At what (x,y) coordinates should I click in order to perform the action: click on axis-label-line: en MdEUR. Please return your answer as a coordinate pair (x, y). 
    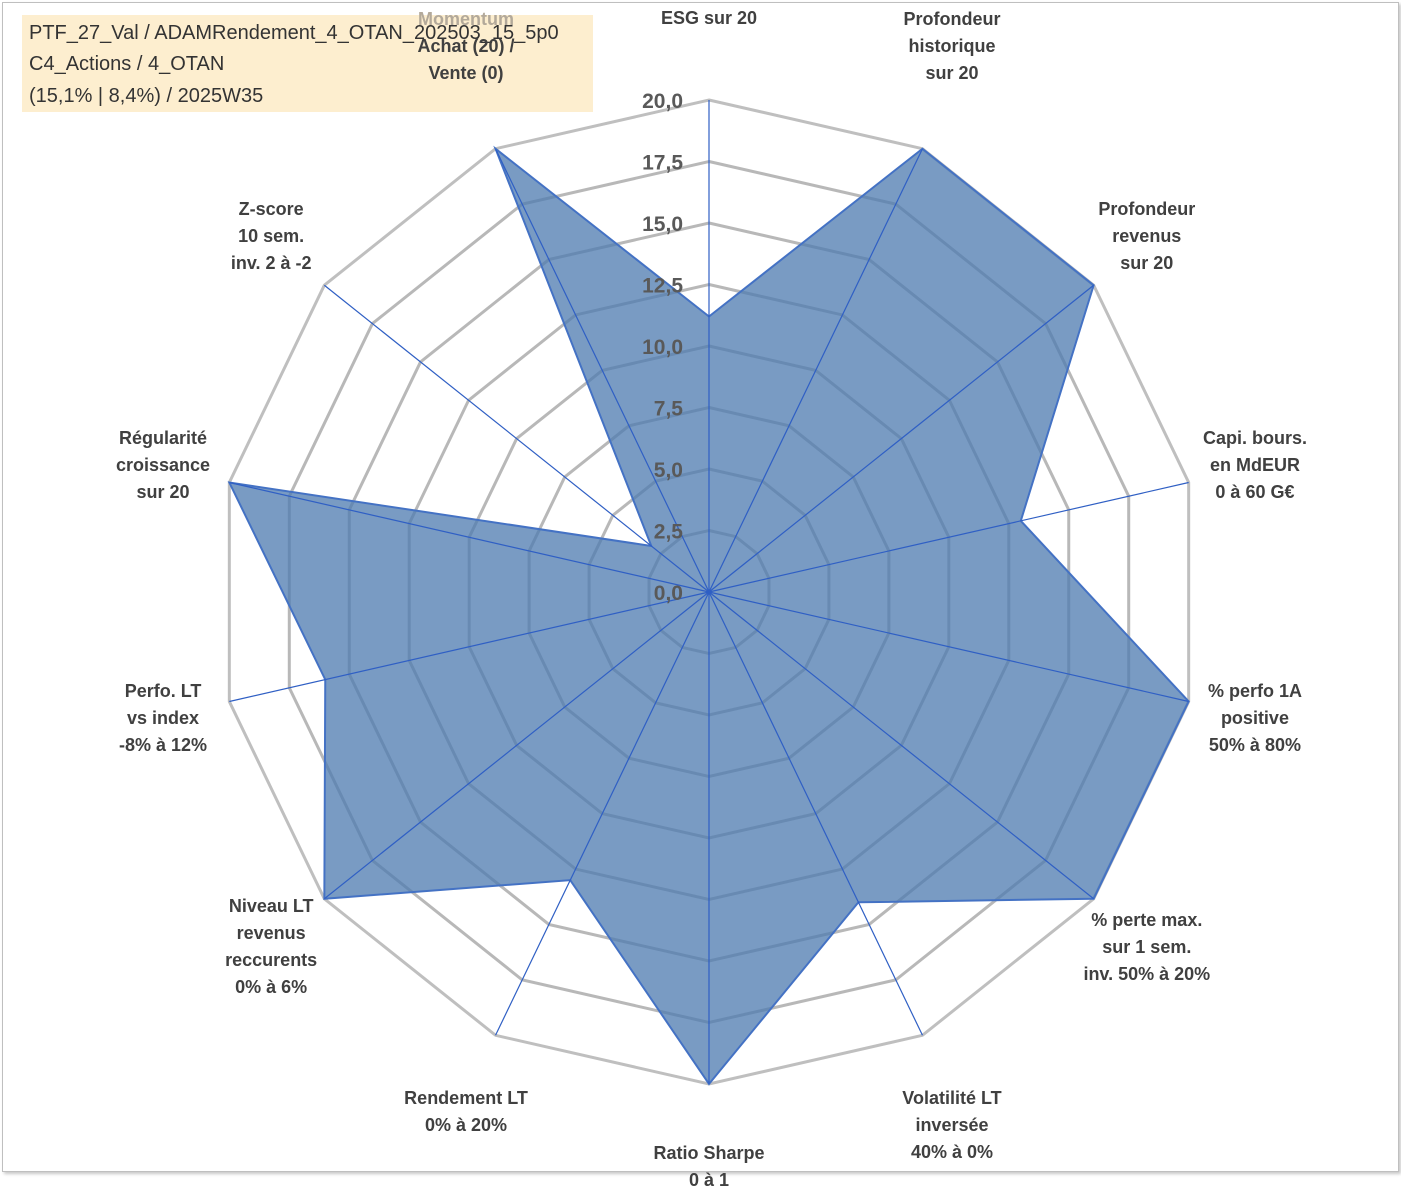
    Looking at the image, I should click on (1254, 464).